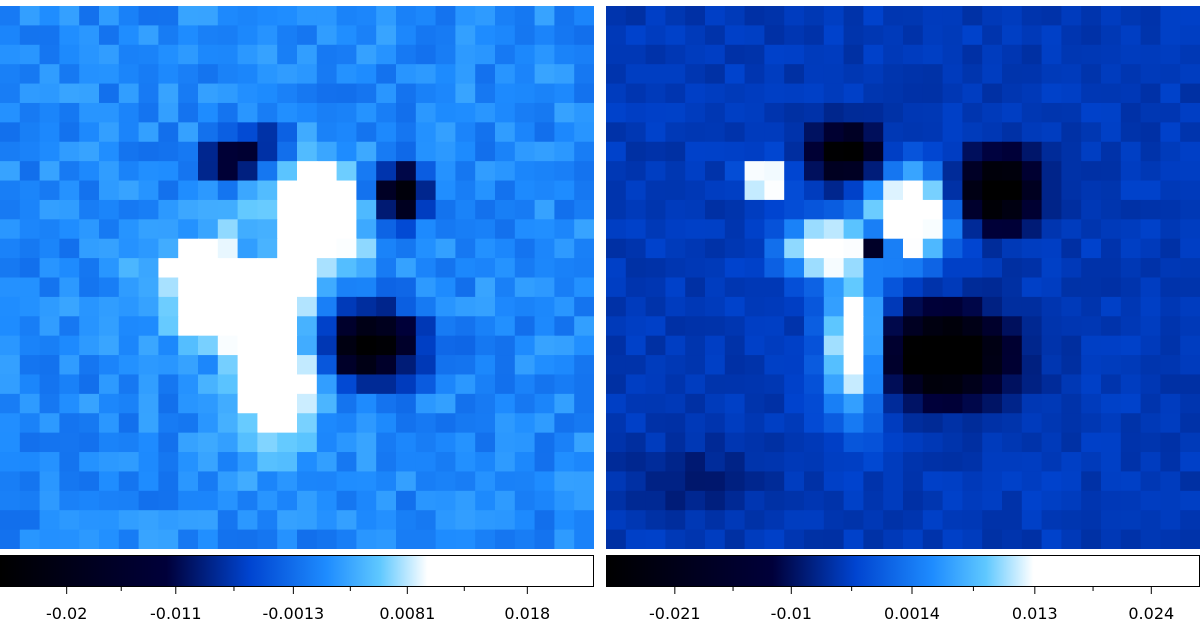 This screenshot has width=1200, height=627. I want to click on colorbar-left-svg: -0.02 -0.011 -0.0013 0.0081 0.018, so click(297, 589).